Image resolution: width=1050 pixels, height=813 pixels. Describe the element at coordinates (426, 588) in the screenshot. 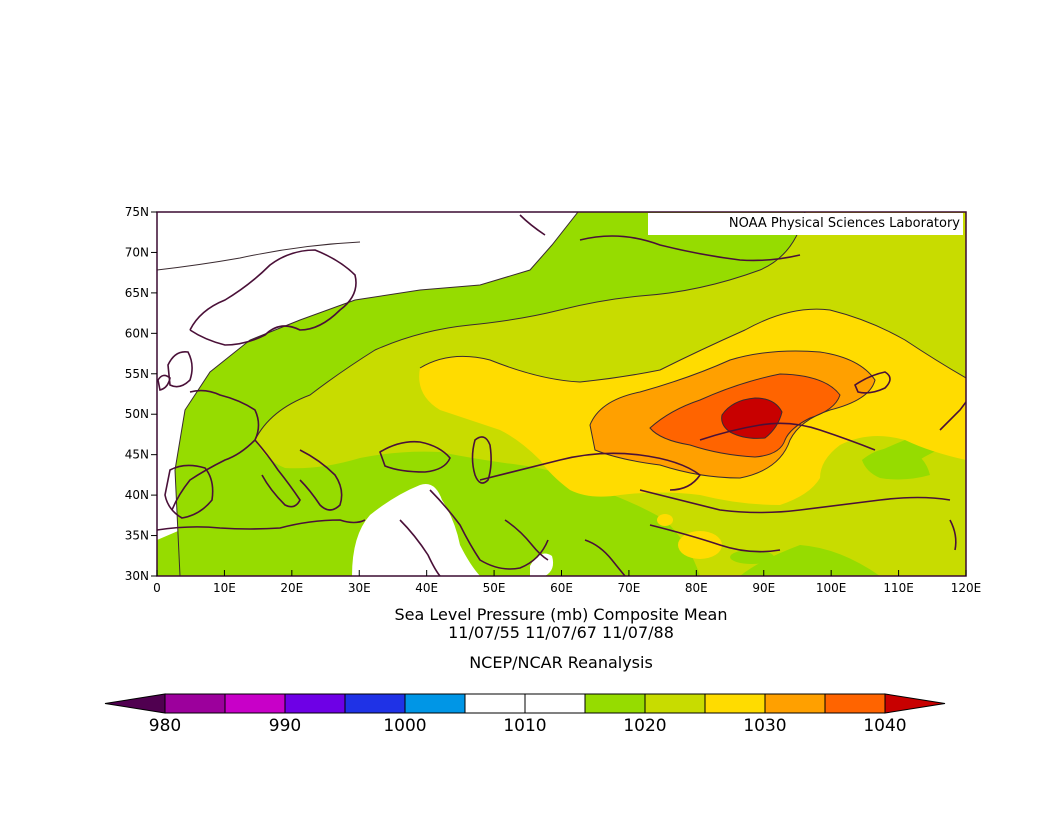

I see `lon-tick-label: 40E` at that location.